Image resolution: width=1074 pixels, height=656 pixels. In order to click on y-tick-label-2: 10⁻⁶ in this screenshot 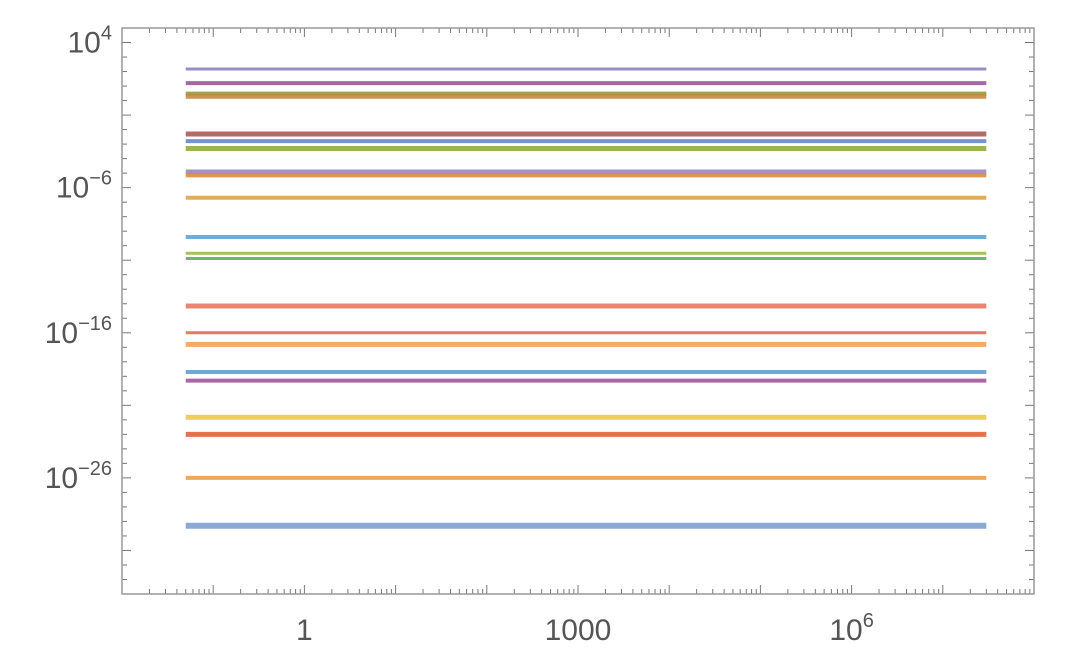, I will do `click(84, 186)`.